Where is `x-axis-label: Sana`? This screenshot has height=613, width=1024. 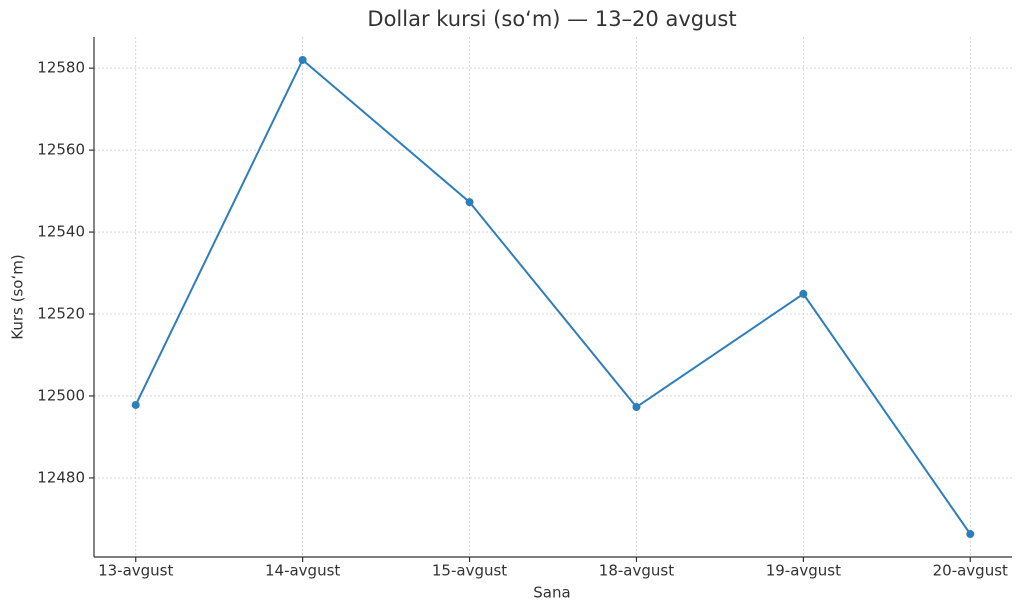
x-axis-label: Sana is located at coordinates (551, 593).